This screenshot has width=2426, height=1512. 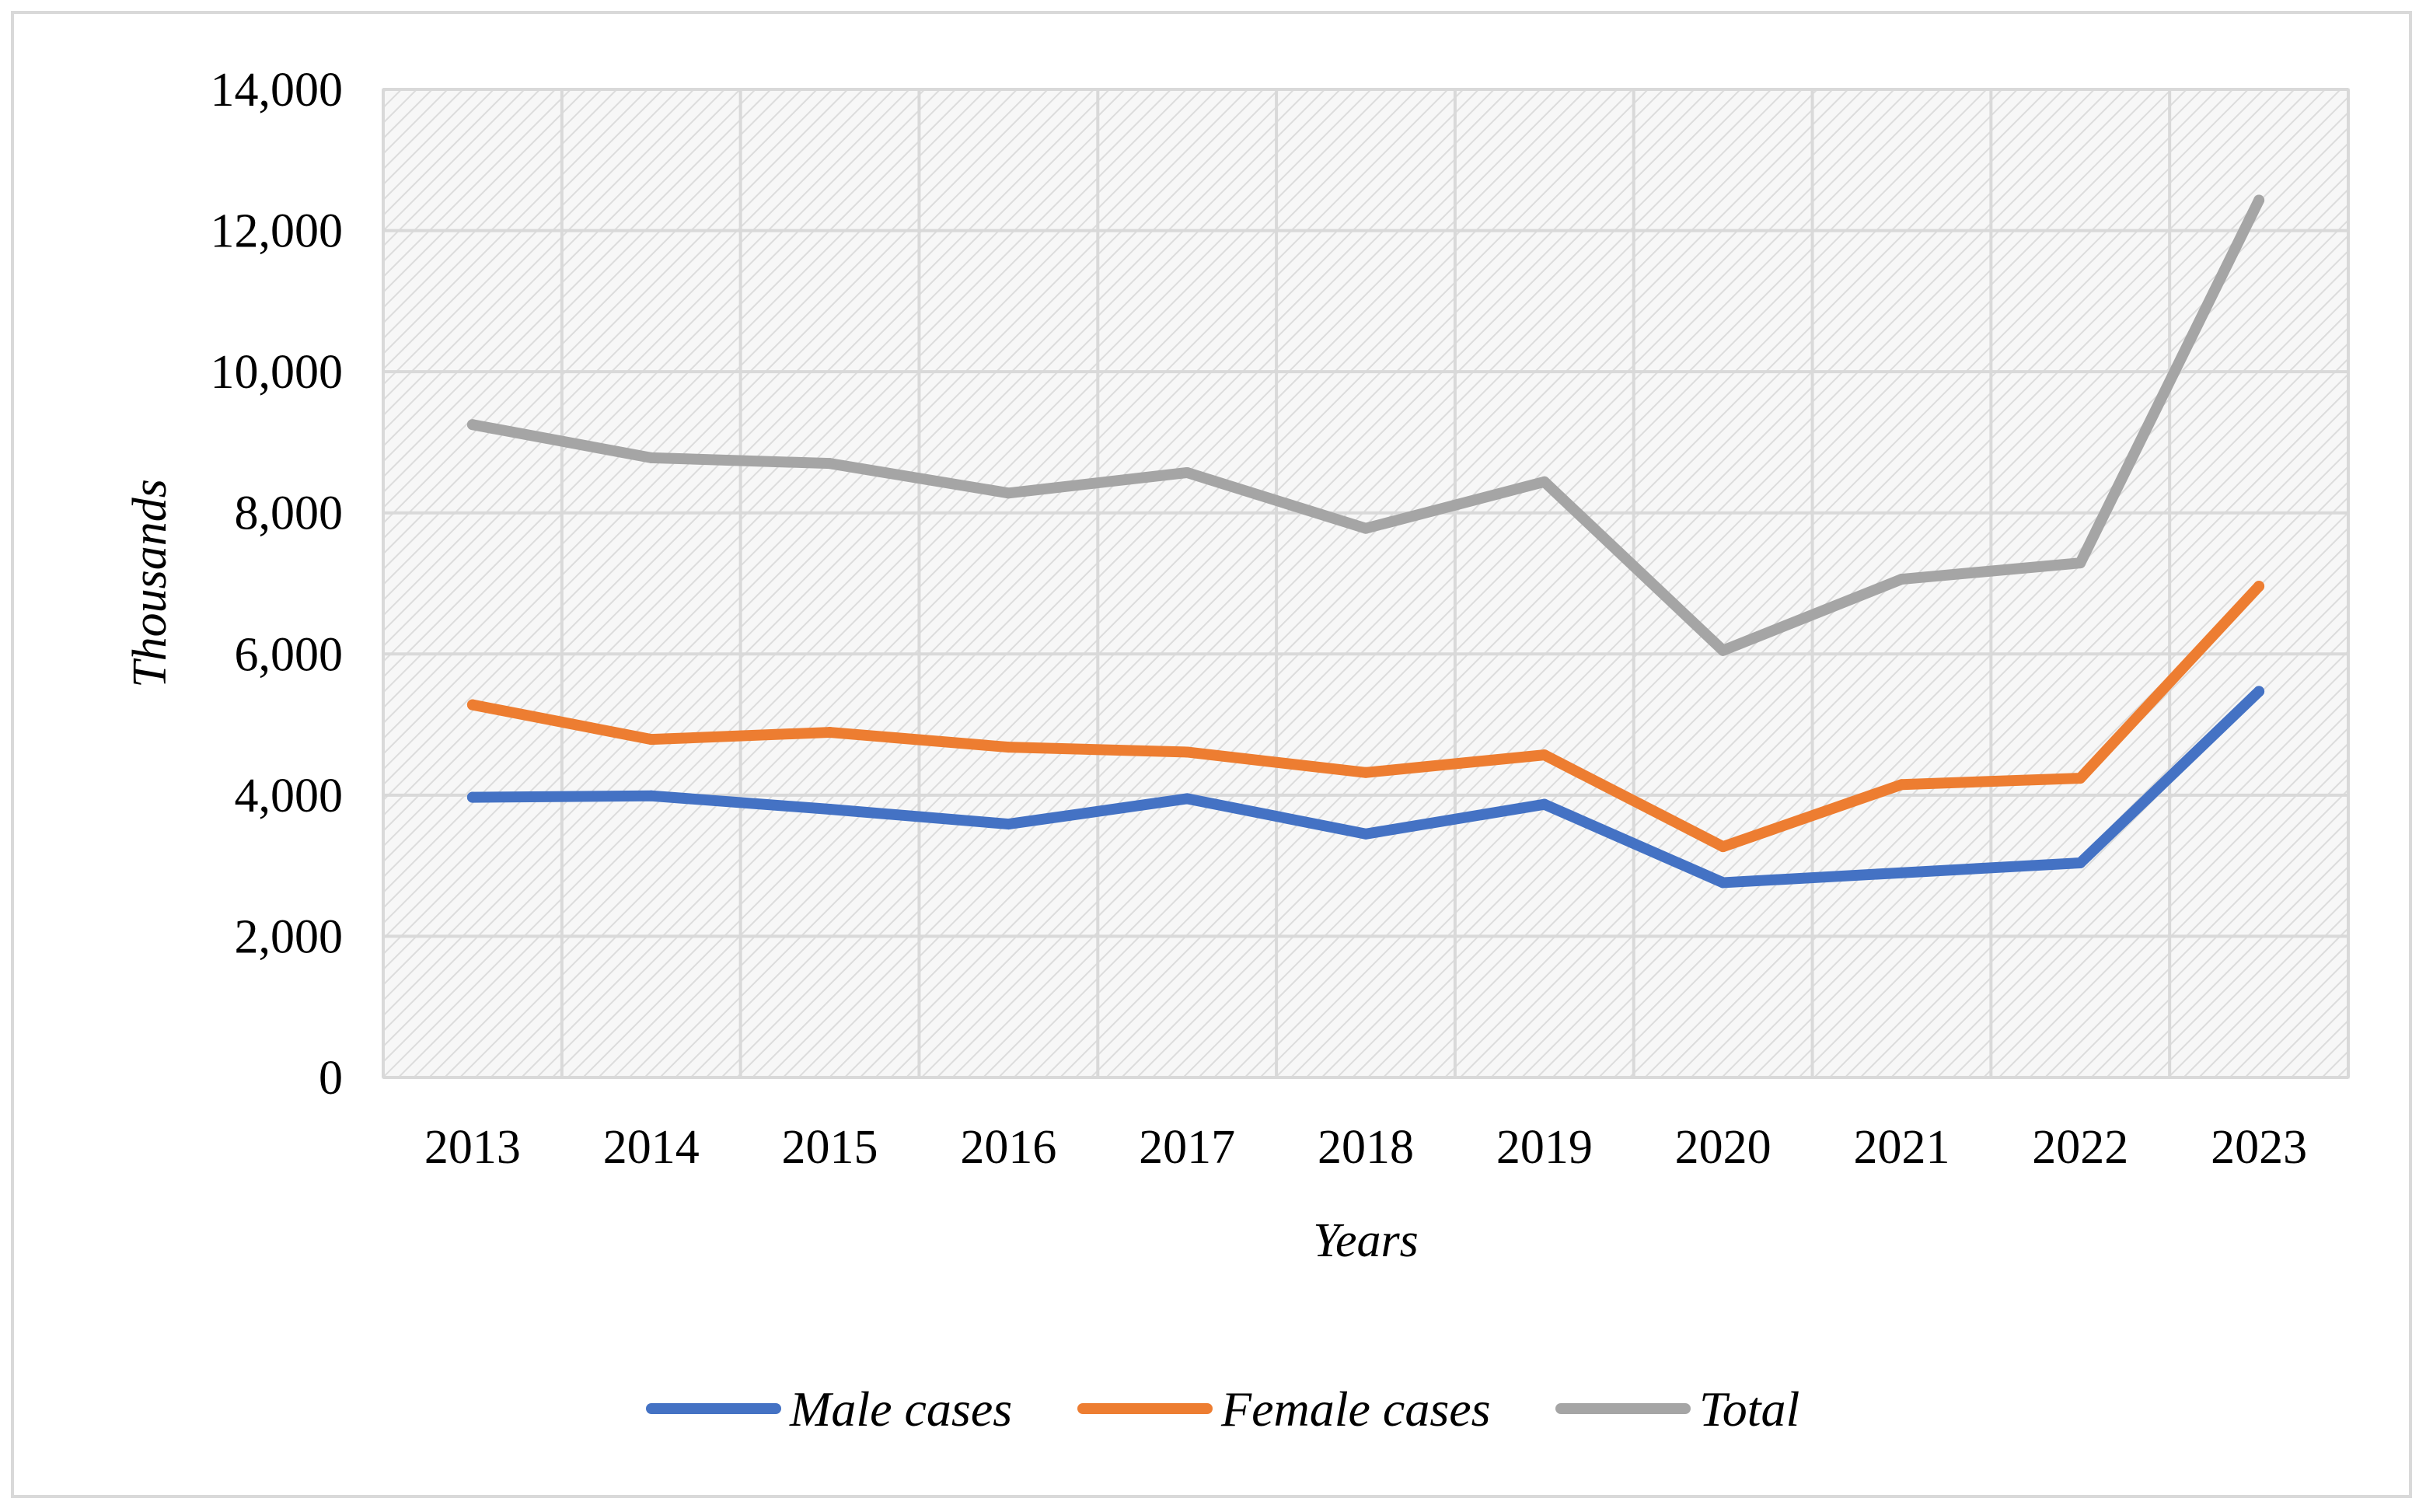 I want to click on x-tick-label: 2021, so click(x=1902, y=1147).